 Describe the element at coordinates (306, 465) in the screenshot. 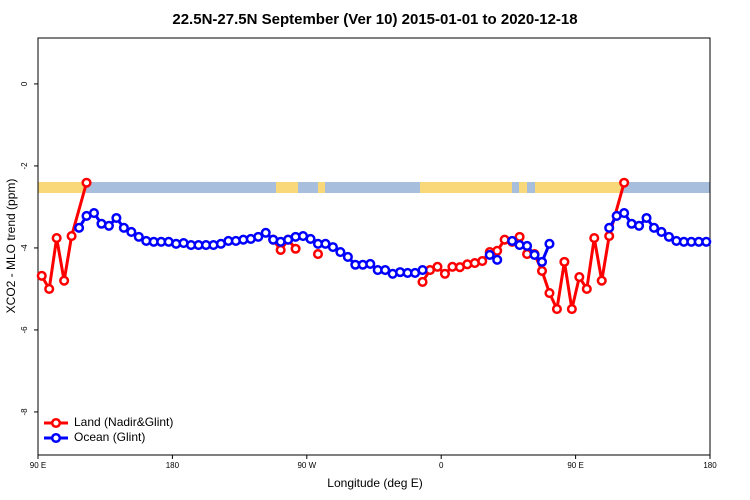

I see `x-tick-label: 90 W` at that location.